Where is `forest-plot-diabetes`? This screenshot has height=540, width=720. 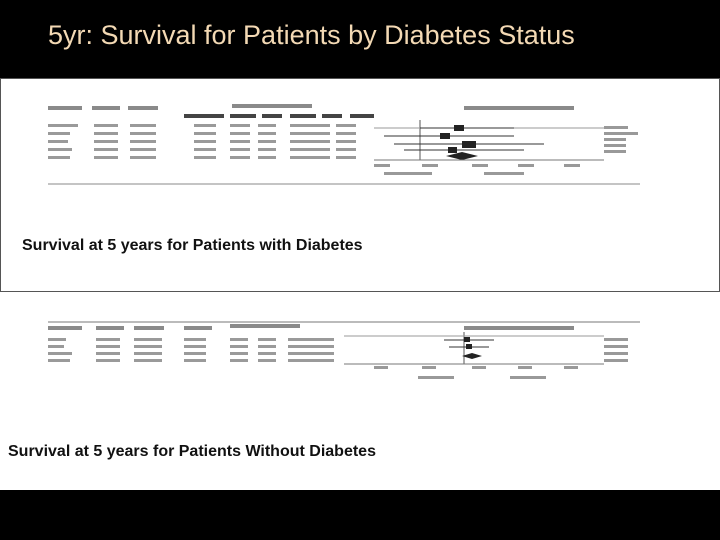
forest-plot-diabetes is located at coordinates (344, 144).